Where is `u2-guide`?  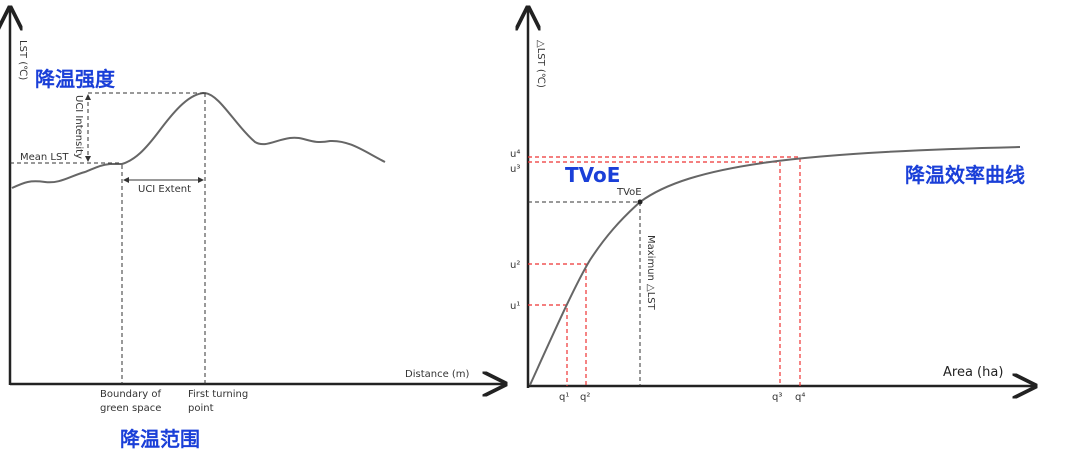 u2-guide is located at coordinates (557, 324).